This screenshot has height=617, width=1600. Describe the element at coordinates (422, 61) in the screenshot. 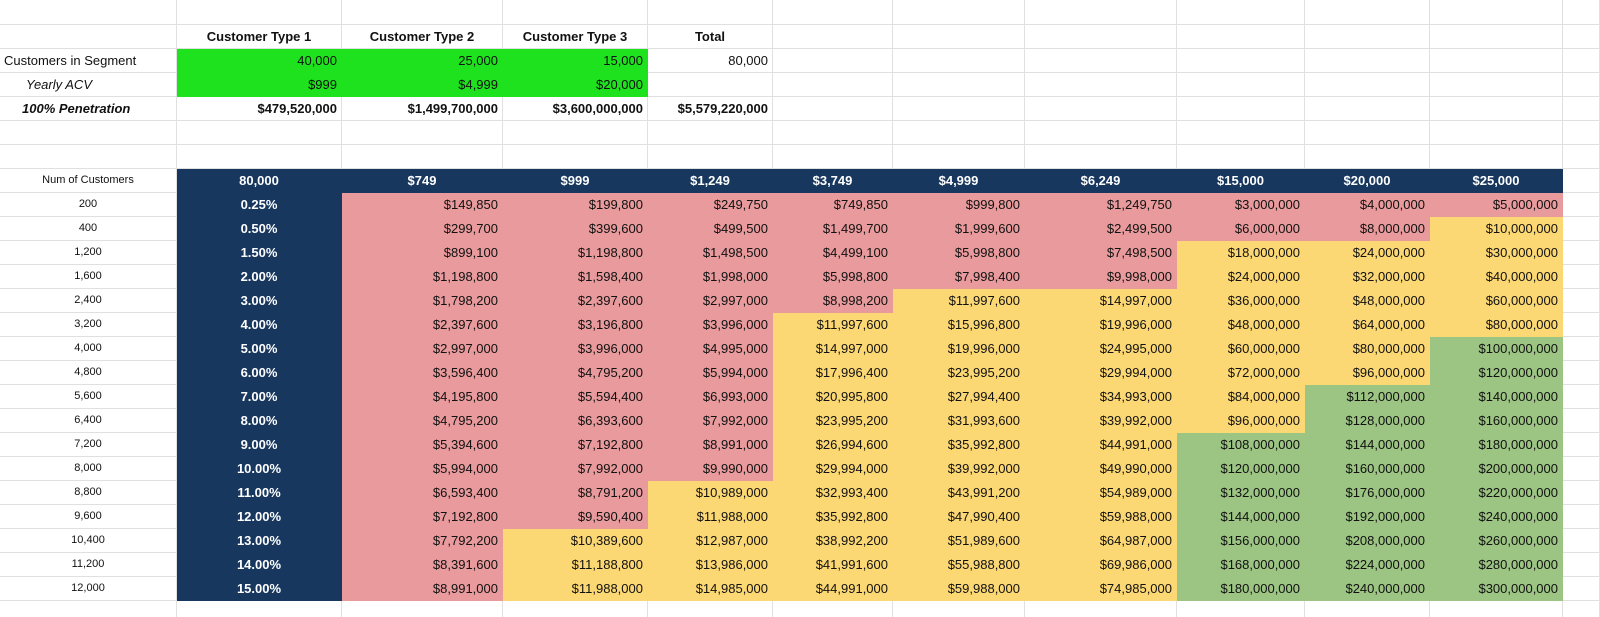

I see `value-cell: 25,000` at that location.